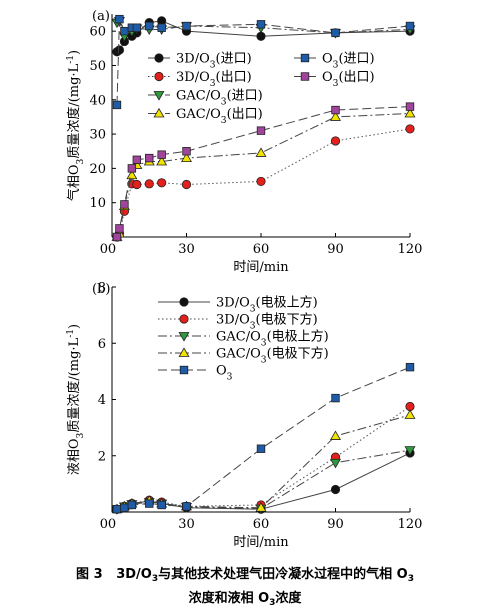 Image resolution: width=490 pixels, height=613 pixels. I want to click on legend-item: GAC/O3(电极上方), so click(243, 339).